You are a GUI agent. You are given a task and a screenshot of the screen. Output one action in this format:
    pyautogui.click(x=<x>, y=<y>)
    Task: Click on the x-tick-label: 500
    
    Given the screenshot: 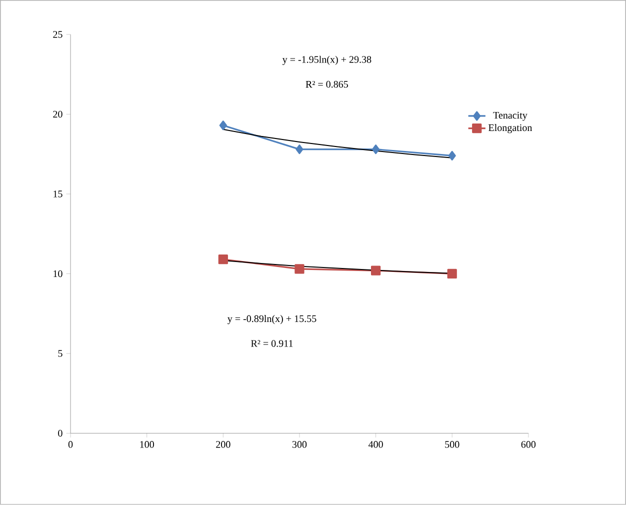 What is the action you would take?
    pyautogui.click(x=452, y=444)
    